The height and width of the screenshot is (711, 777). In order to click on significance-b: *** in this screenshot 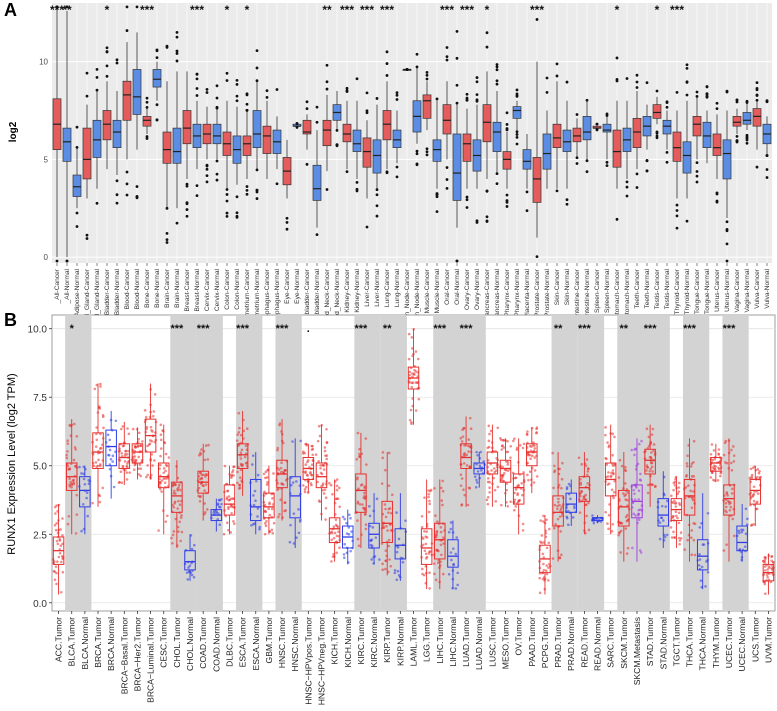, I will do `click(177, 329)`.